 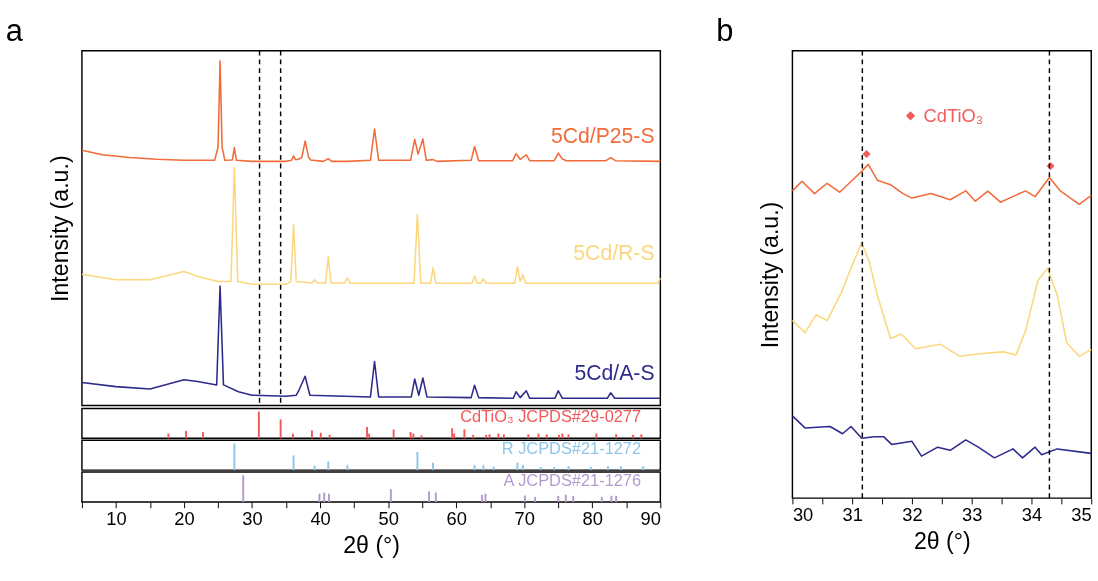 What do you see at coordinates (116, 518) in the screenshot?
I see `x-tick-label: 10` at bounding box center [116, 518].